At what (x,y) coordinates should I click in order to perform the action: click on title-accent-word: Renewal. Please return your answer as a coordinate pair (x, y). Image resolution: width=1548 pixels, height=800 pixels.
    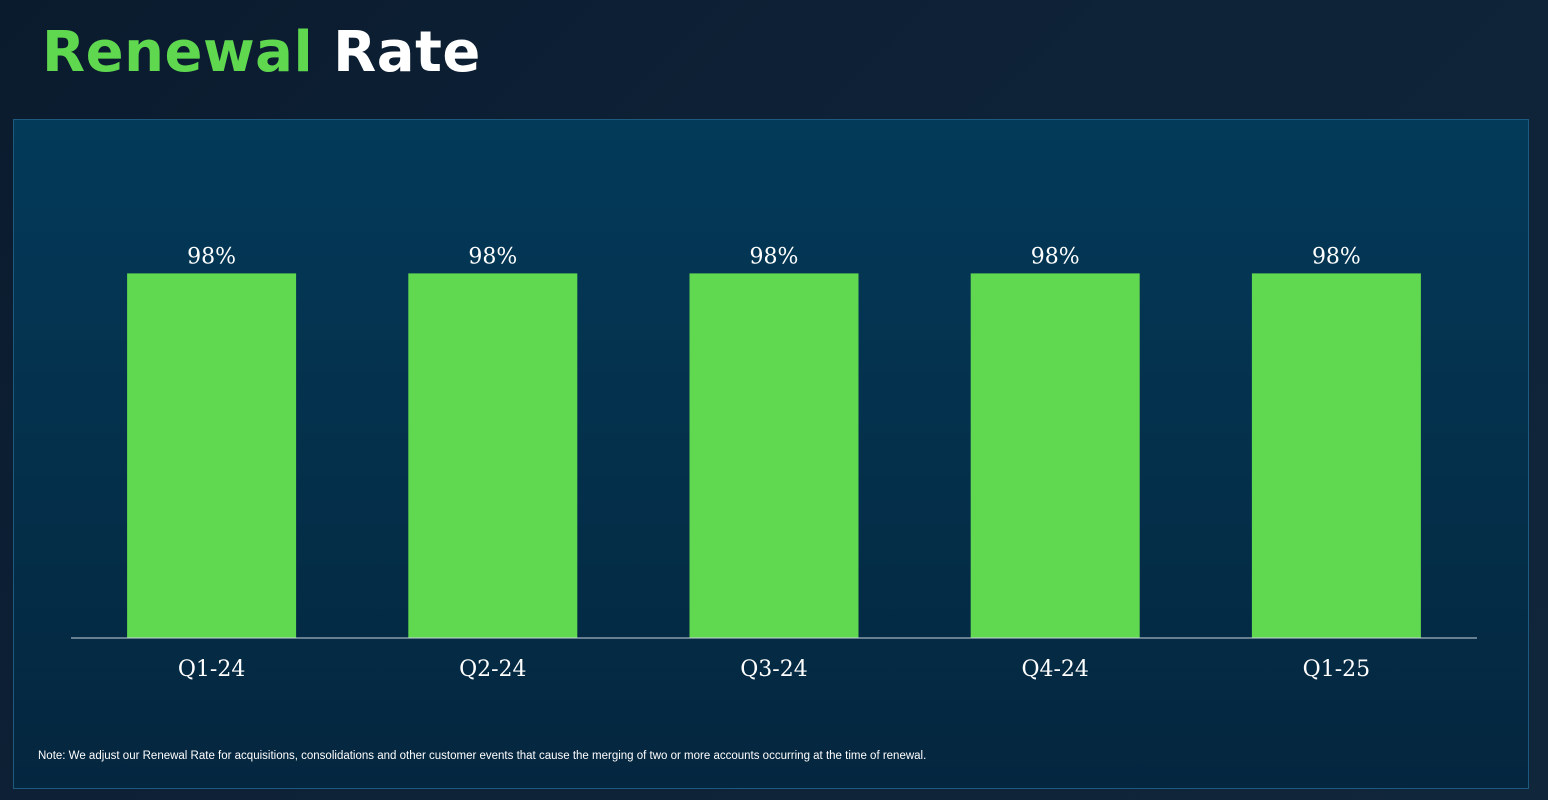
    Looking at the image, I should click on (178, 52).